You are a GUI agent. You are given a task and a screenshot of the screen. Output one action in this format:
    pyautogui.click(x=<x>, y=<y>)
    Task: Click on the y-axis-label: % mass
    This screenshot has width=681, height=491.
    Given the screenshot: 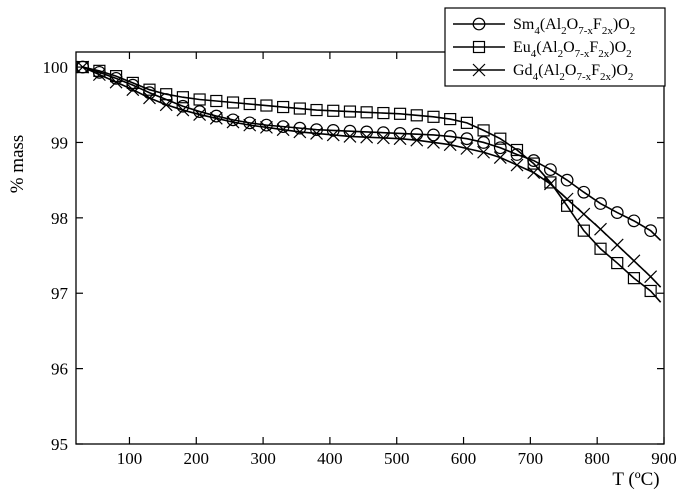 What is the action you would take?
    pyautogui.click(x=17, y=164)
    